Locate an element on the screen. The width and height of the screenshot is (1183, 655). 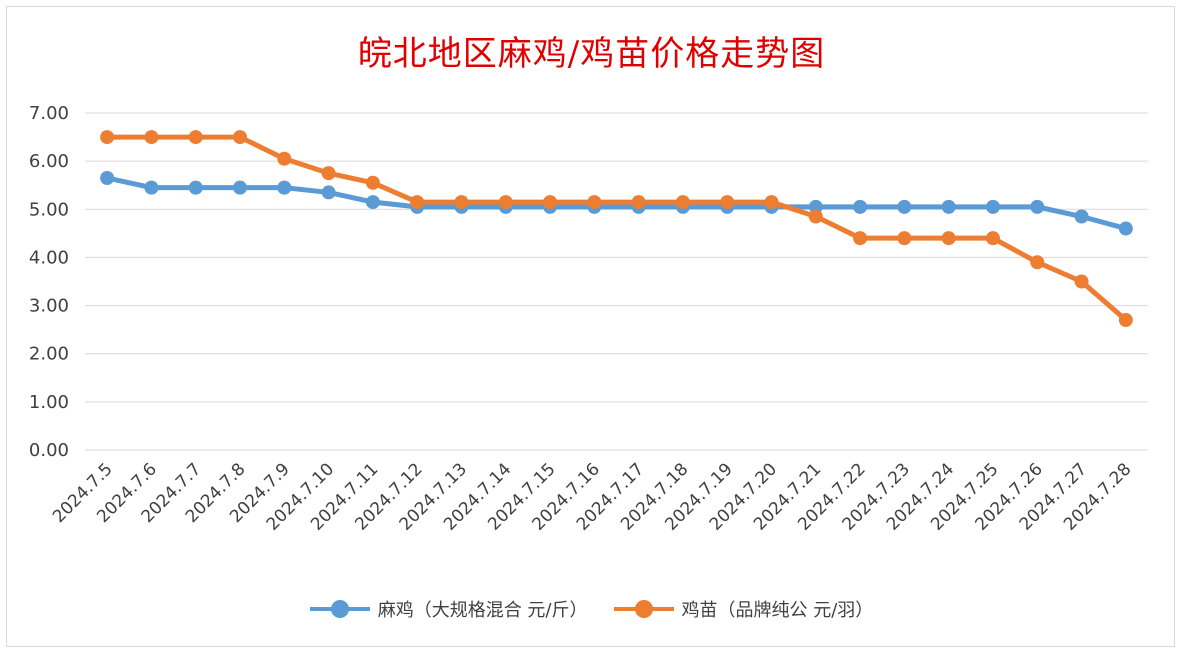
y-tick-label: 4.00 is located at coordinates (49, 257).